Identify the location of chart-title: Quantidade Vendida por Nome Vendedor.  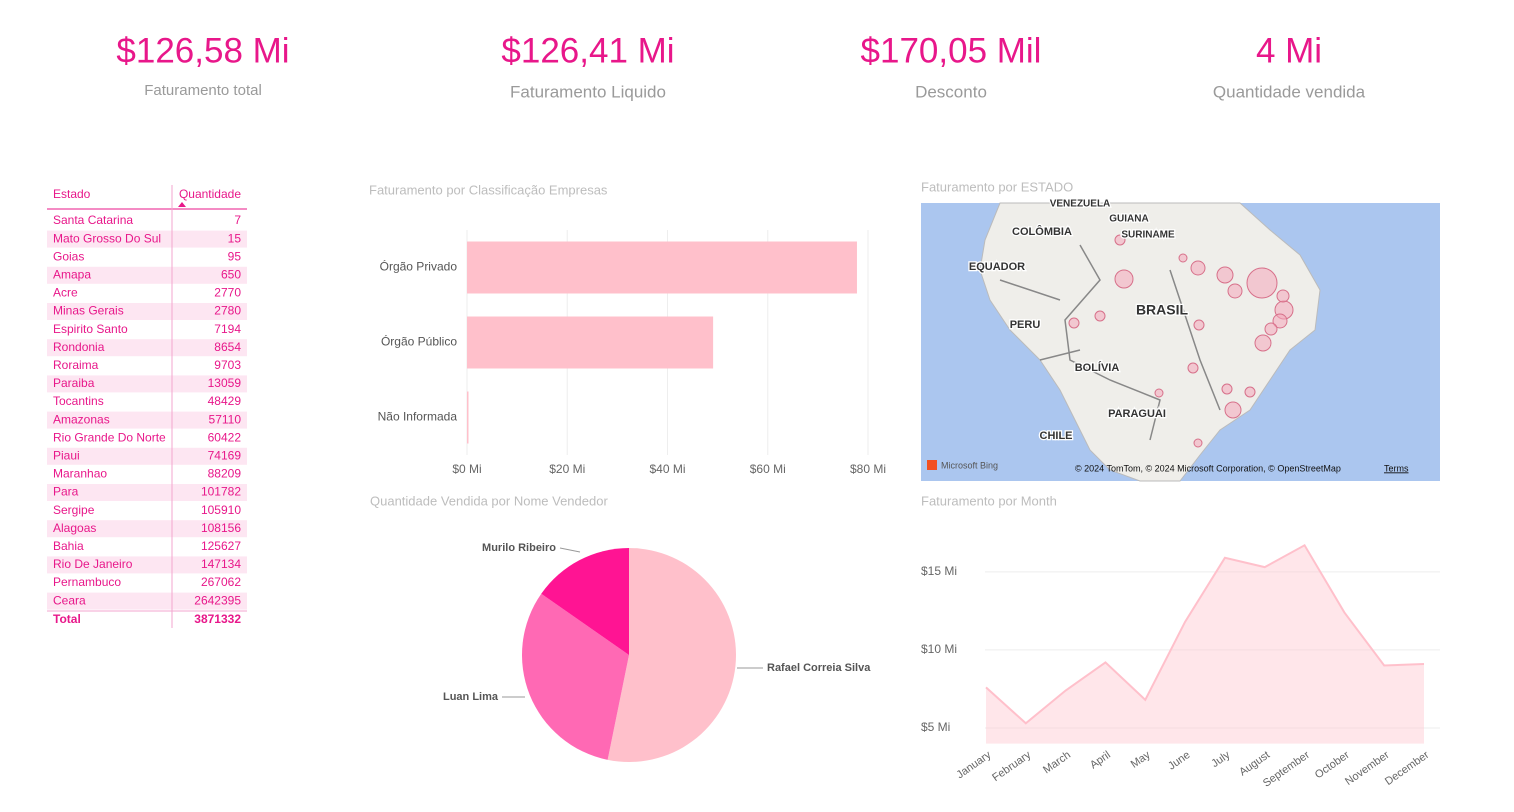
(489, 500).